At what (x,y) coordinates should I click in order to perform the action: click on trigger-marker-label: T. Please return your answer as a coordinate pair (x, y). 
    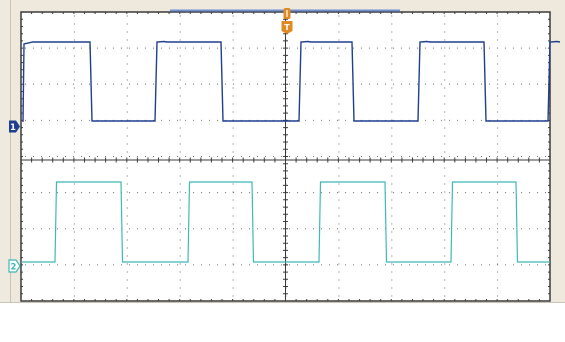
    Looking at the image, I should click on (287, 27).